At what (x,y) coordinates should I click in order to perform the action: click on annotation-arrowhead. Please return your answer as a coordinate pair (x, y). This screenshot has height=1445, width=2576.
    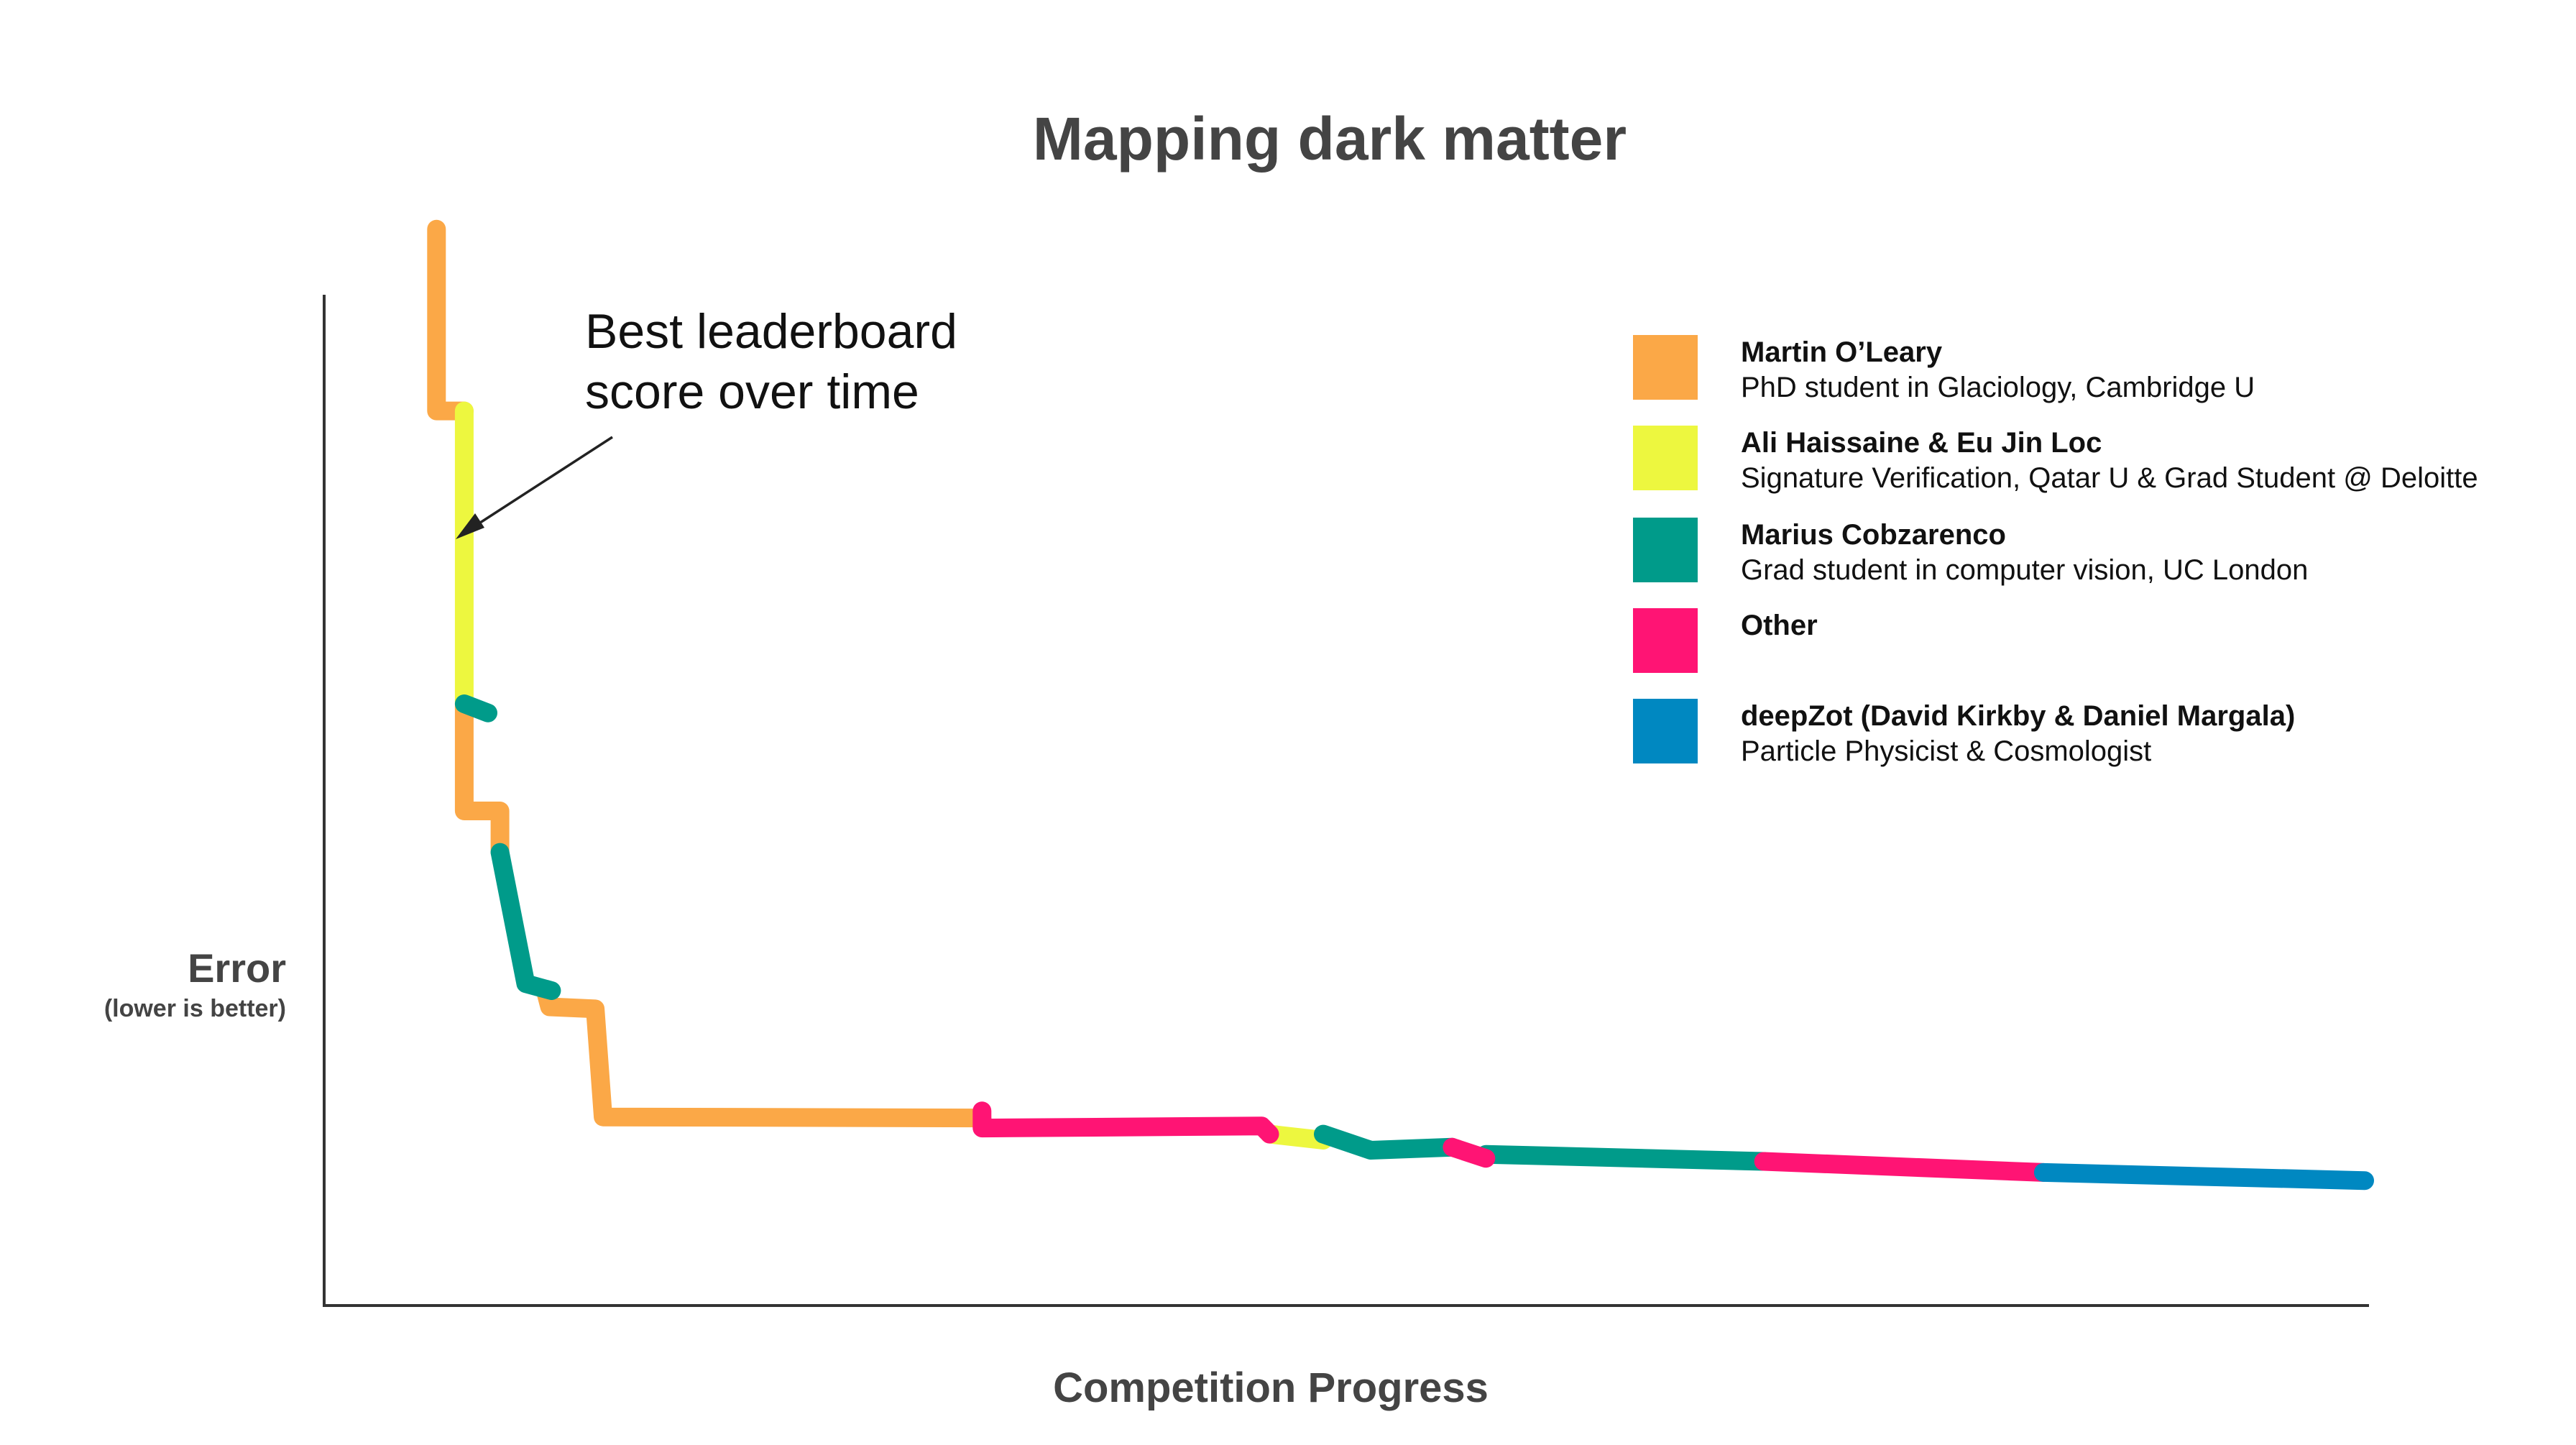
    Looking at the image, I should click on (470, 526).